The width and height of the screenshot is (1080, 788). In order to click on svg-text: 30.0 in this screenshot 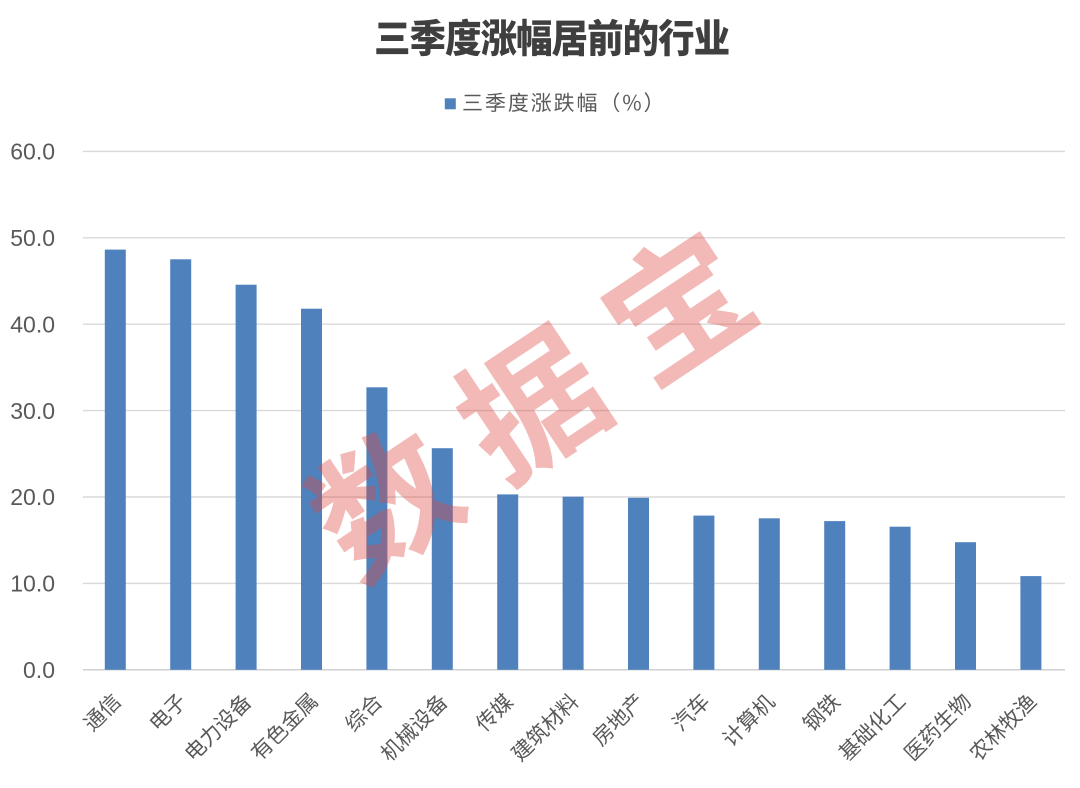, I will do `click(32, 411)`.